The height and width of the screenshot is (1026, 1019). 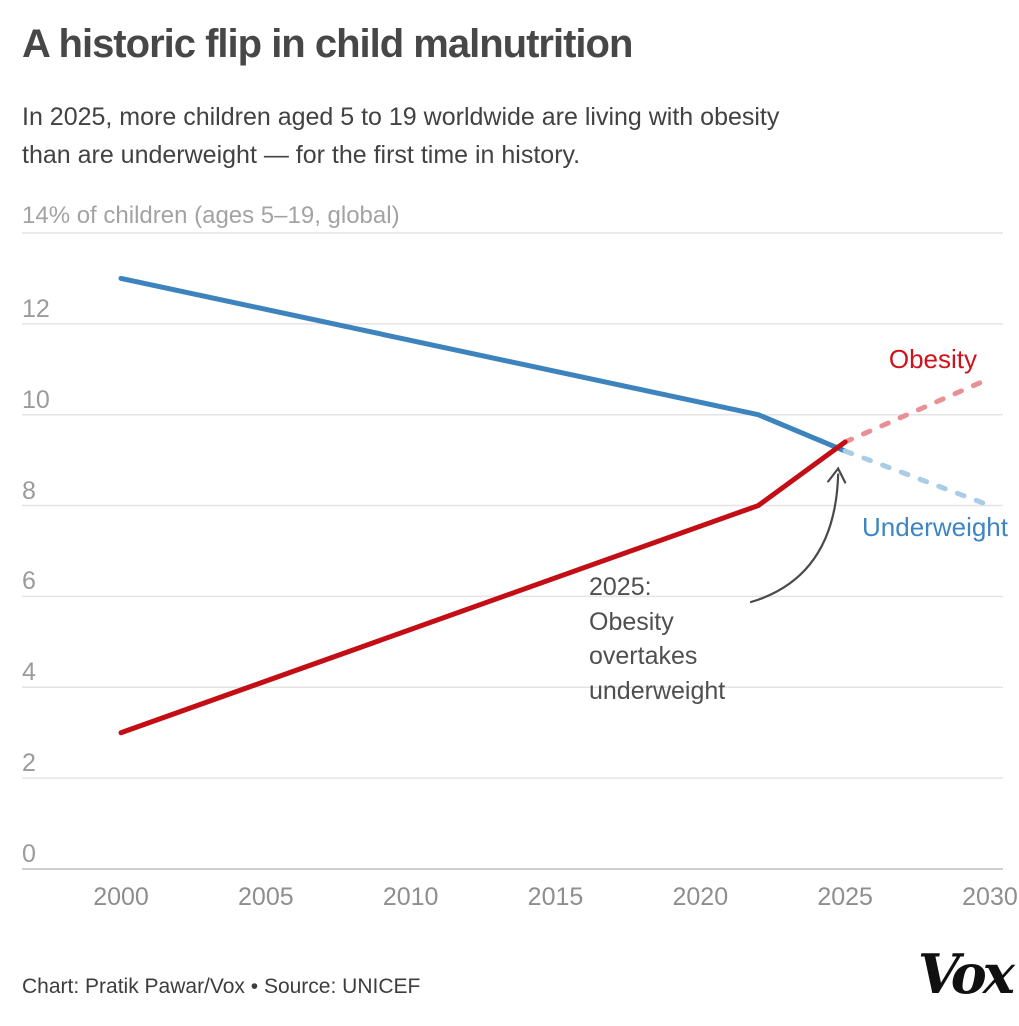 I want to click on x-tick-label-2005: 2005, so click(x=266, y=897).